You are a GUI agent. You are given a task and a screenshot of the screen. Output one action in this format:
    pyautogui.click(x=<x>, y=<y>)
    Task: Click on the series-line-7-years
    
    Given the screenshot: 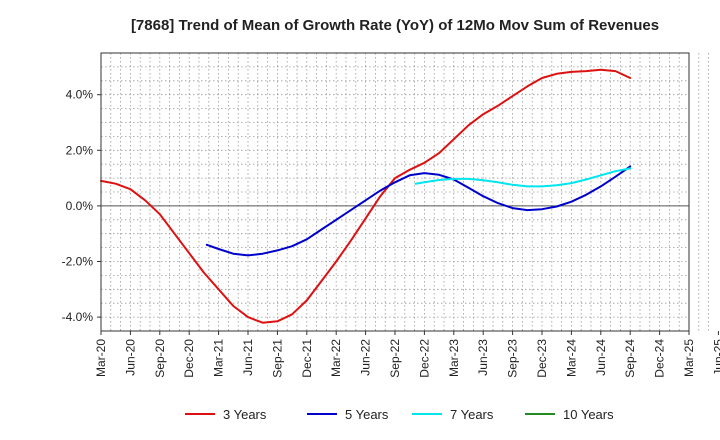 What is the action you would take?
    pyautogui.click(x=523, y=177)
    